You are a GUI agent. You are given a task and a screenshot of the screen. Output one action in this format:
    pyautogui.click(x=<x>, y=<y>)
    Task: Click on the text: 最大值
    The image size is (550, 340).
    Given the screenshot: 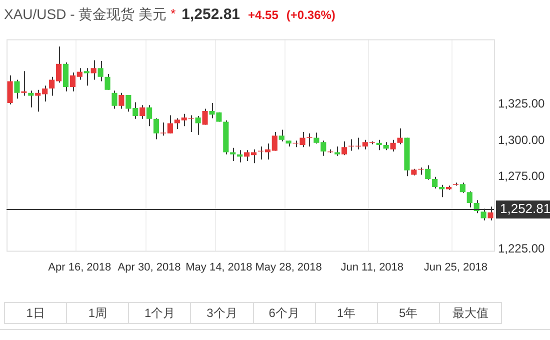 What is the action you would take?
    pyautogui.click(x=470, y=313)
    